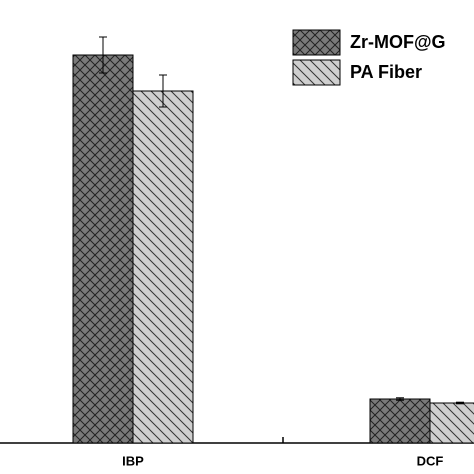  I want to click on x-tick-label: IBP, so click(133, 460).